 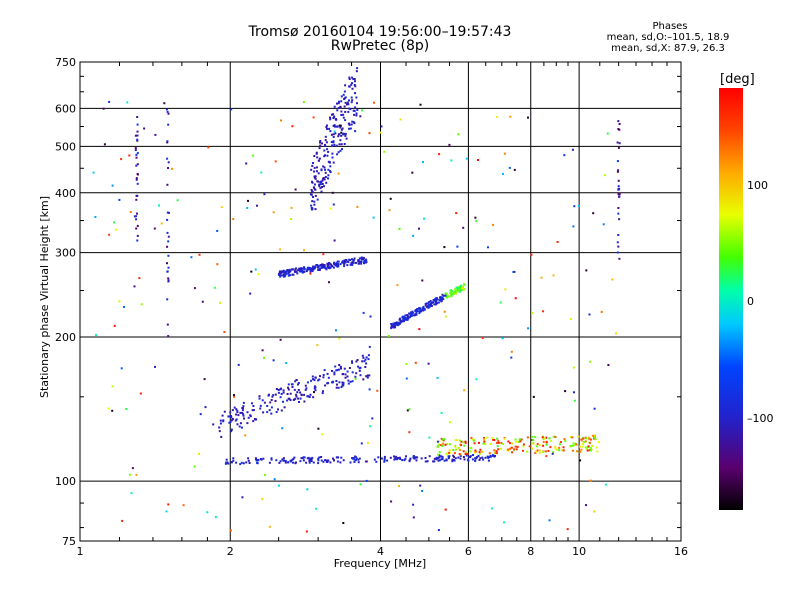 I want to click on x-axis-label: Frequency [MHz], so click(x=380, y=563).